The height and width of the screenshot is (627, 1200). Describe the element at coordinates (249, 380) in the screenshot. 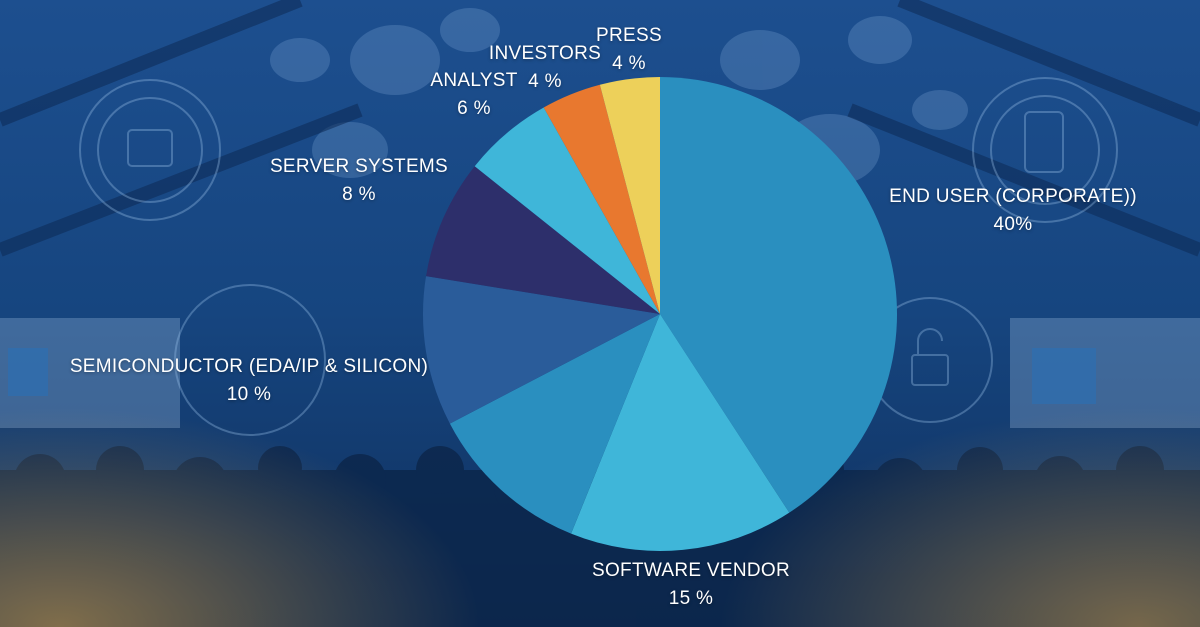

I see `slice-label-semiconductor: SEMICONDUCTOR (EDA/IP & SILICON) 10 %` at that location.